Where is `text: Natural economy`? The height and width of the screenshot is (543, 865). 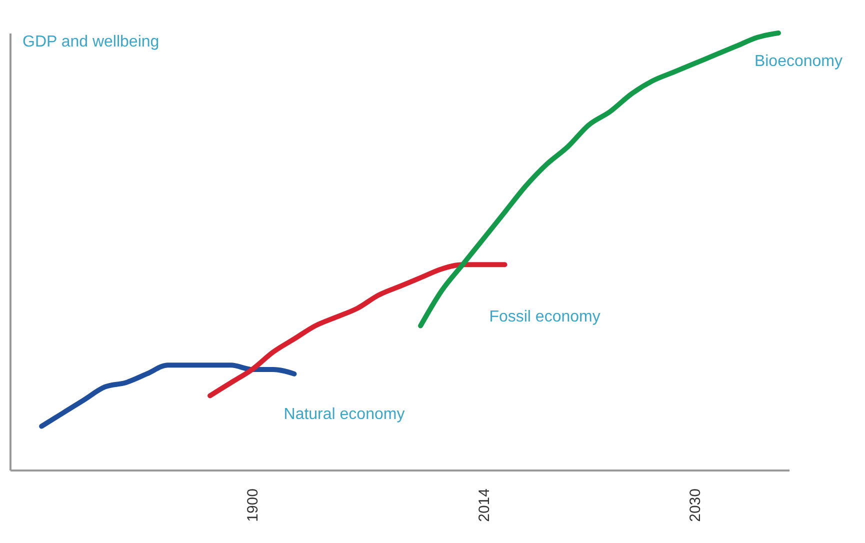
text: Natural economy is located at coordinates (344, 414).